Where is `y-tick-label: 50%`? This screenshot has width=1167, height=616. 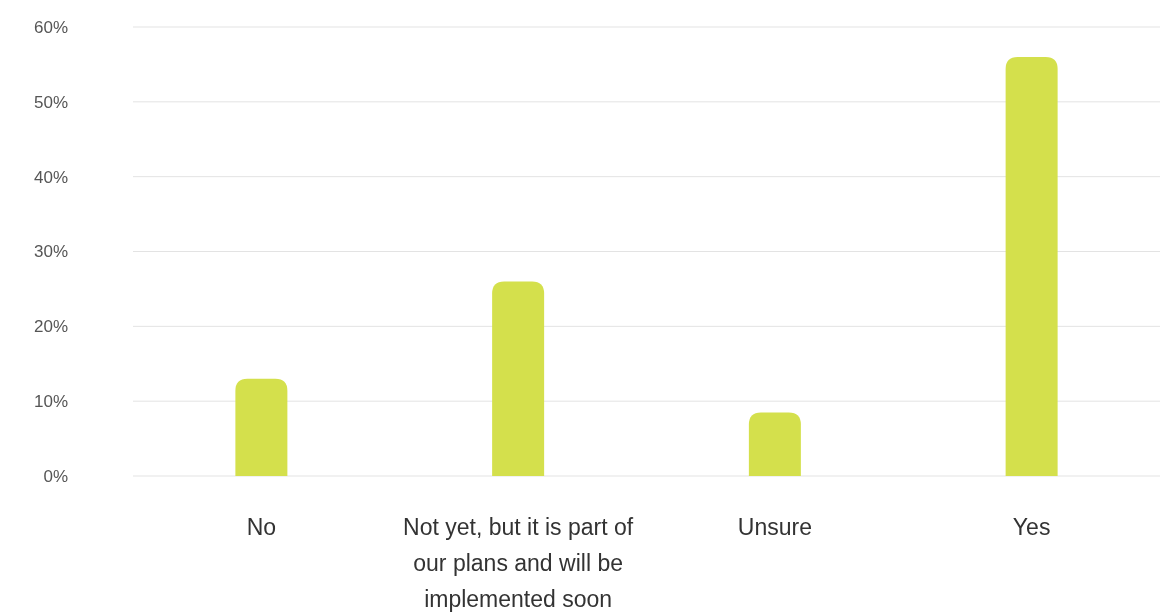 y-tick-label: 50% is located at coordinates (50, 102).